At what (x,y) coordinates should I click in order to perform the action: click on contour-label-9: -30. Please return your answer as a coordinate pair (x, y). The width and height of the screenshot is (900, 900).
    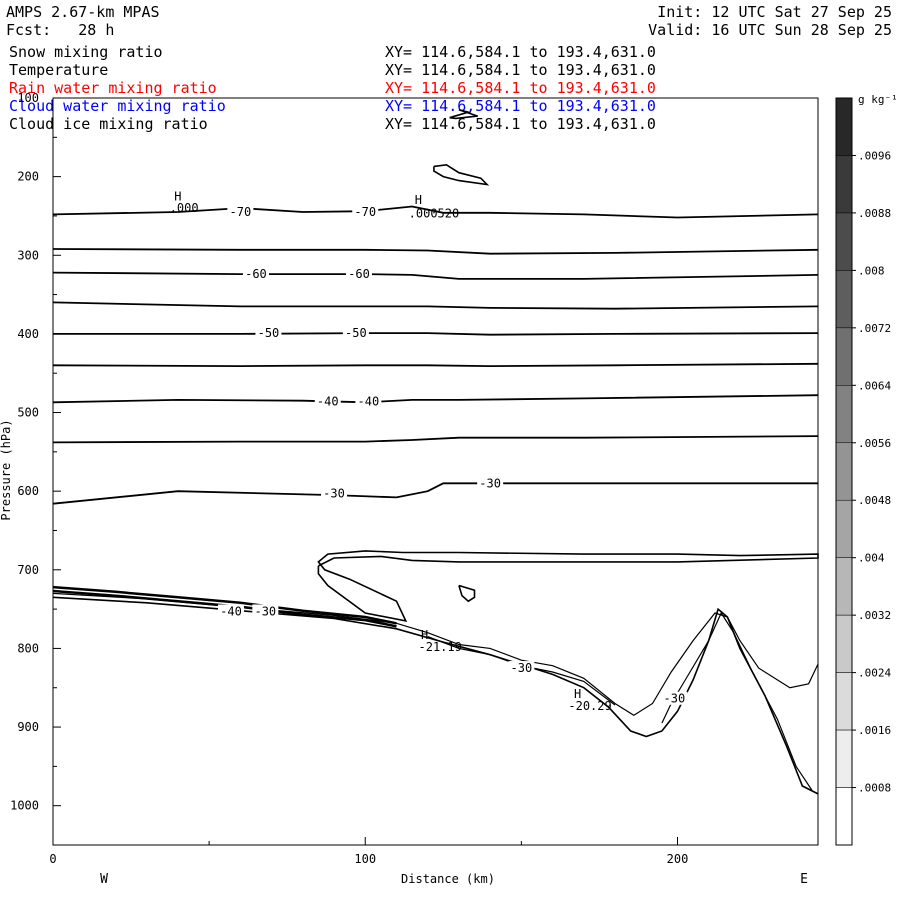
    Looking at the image, I should click on (490, 483).